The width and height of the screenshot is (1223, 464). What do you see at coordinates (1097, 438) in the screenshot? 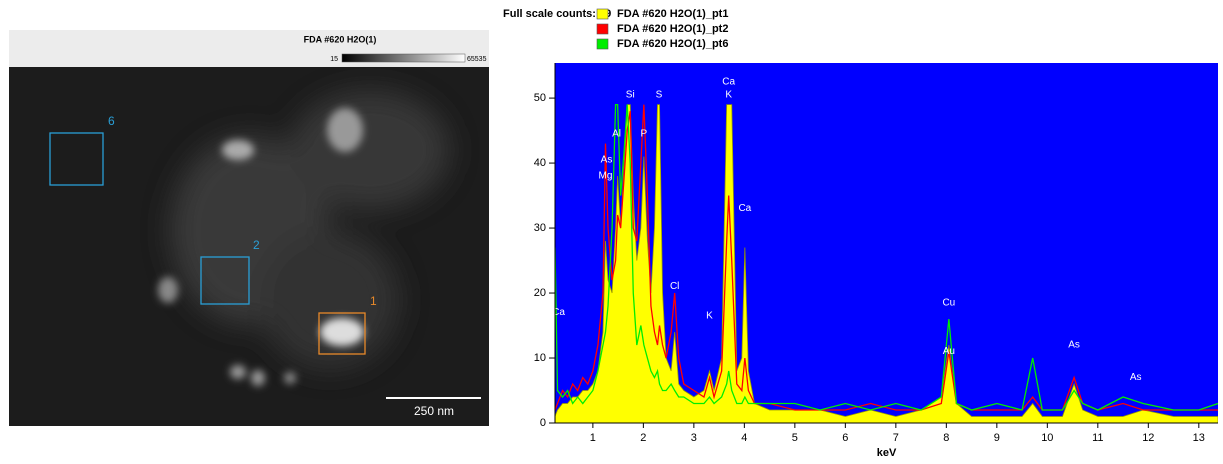
I see `x-tick-label: 11` at bounding box center [1097, 438].